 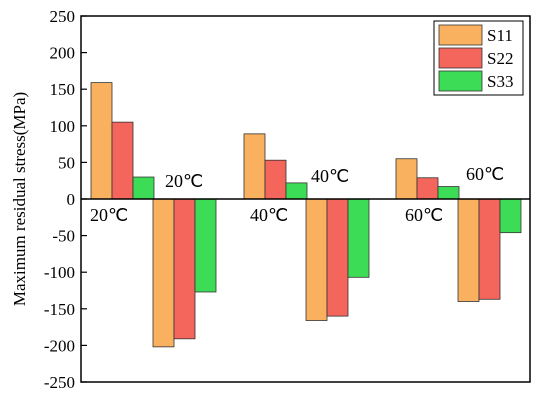 I want to click on legend-swatch-s22, so click(x=460, y=58).